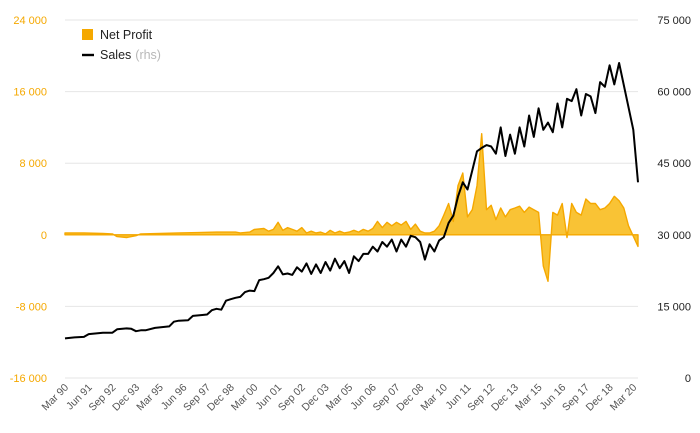 The width and height of the screenshot is (700, 433). What do you see at coordinates (148, 55) in the screenshot?
I see `legend-sales-note: (rhs)` at bounding box center [148, 55].